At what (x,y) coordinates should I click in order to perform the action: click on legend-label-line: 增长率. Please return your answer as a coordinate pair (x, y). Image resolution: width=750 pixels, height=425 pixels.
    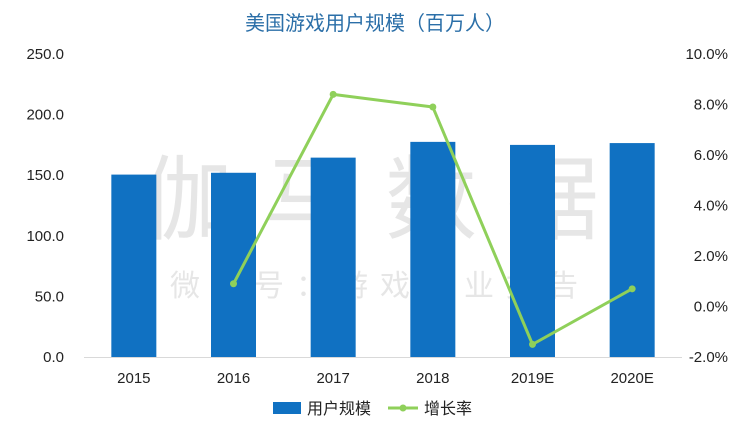
    Looking at the image, I should click on (448, 408).